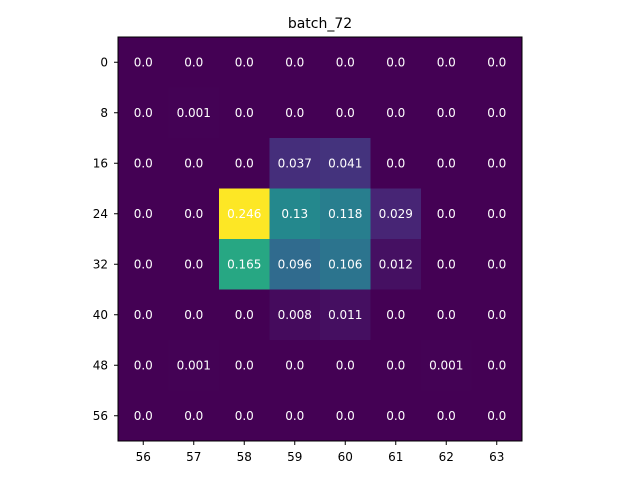 The width and height of the screenshot is (640, 480). Describe the element at coordinates (193, 457) in the screenshot. I see `x-tick-label-1: 57` at that location.